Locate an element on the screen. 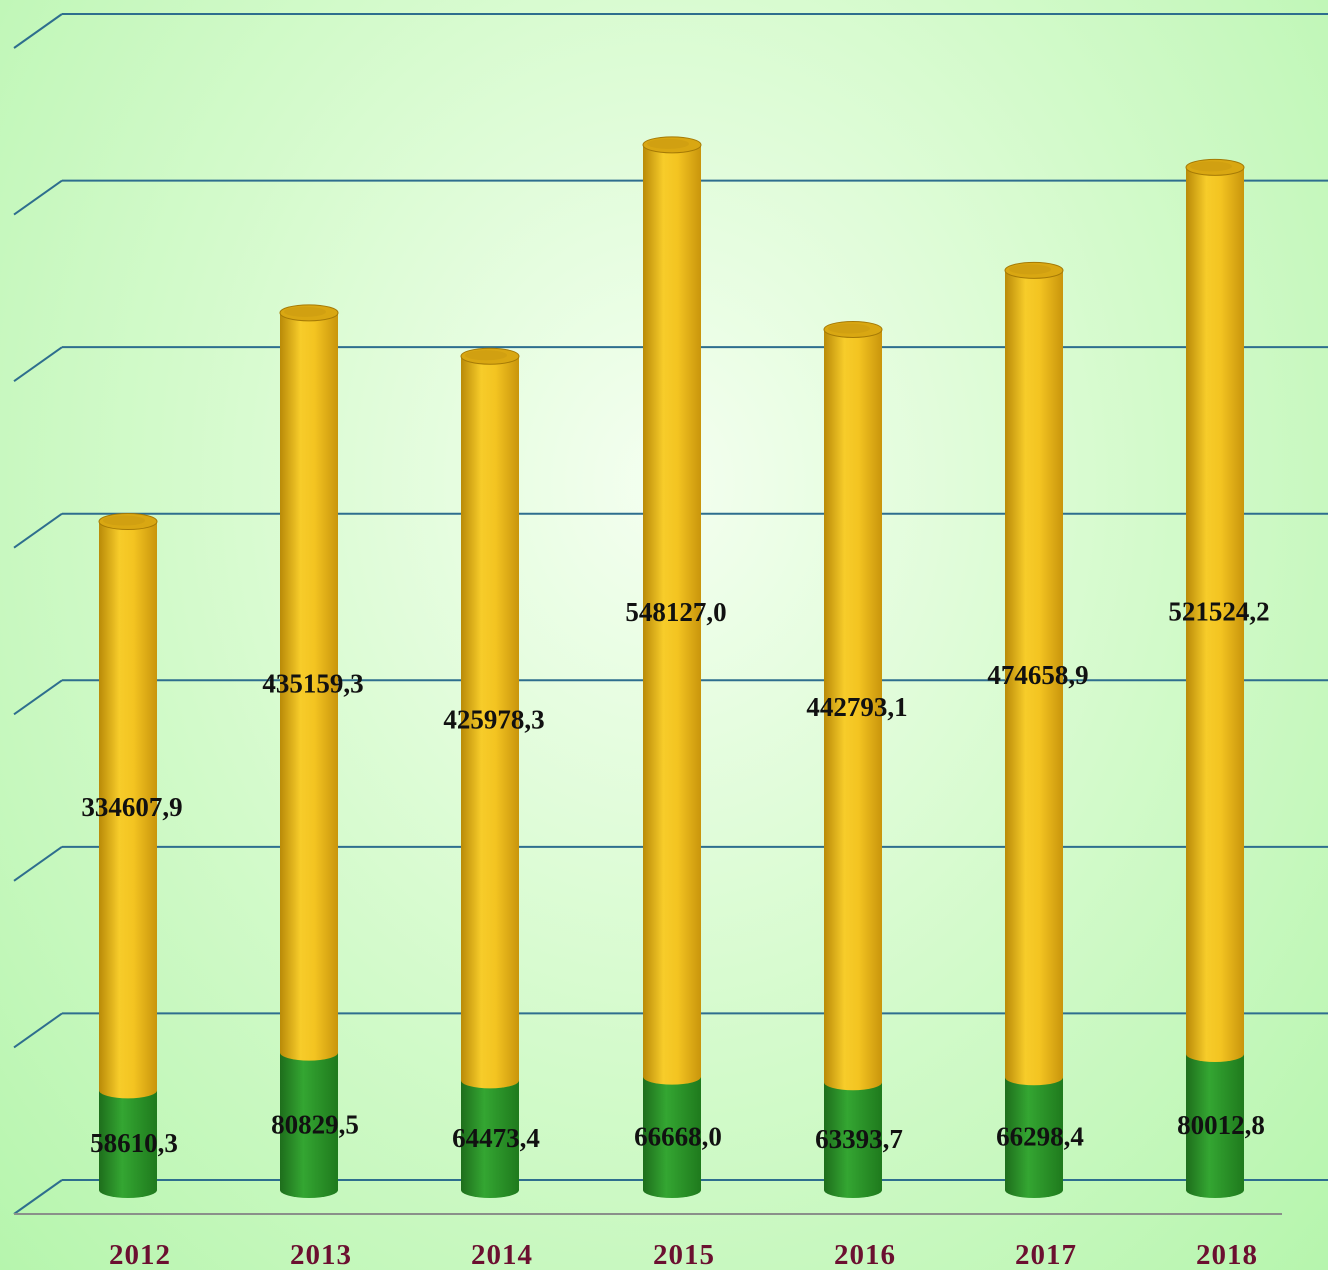 This screenshot has width=1328, height=1270. bar-segment-yellow-2015 is located at coordinates (672, 610).